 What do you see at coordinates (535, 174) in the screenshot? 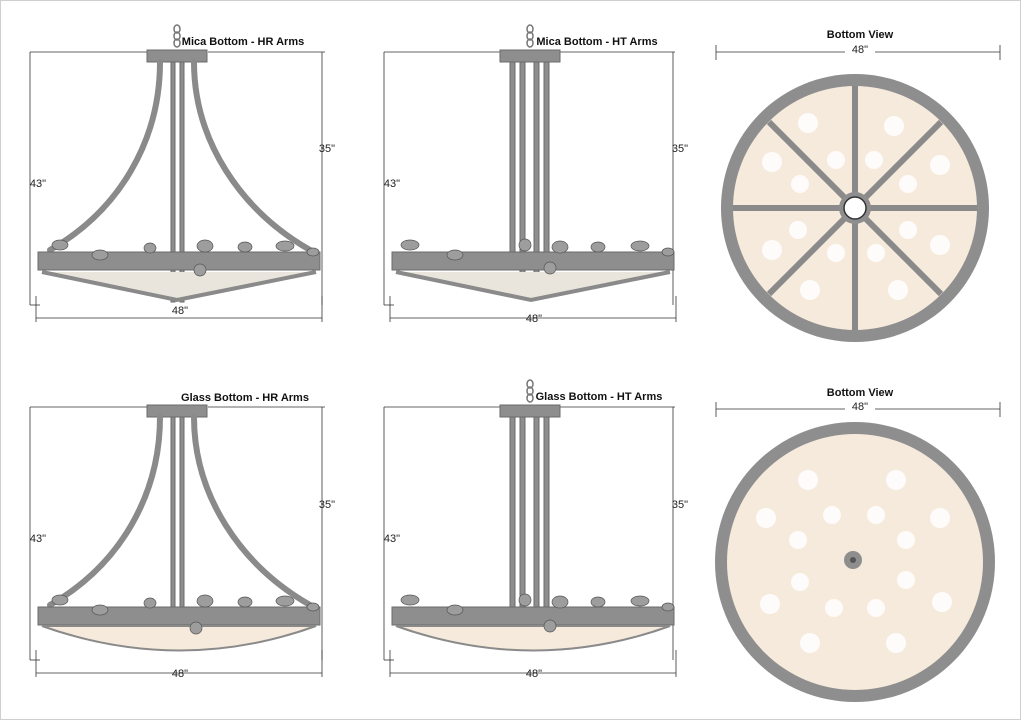
I see `panel-mica-ht-arms: Mica Bottom - HT Arms 43" 35" 48"` at bounding box center [535, 174].